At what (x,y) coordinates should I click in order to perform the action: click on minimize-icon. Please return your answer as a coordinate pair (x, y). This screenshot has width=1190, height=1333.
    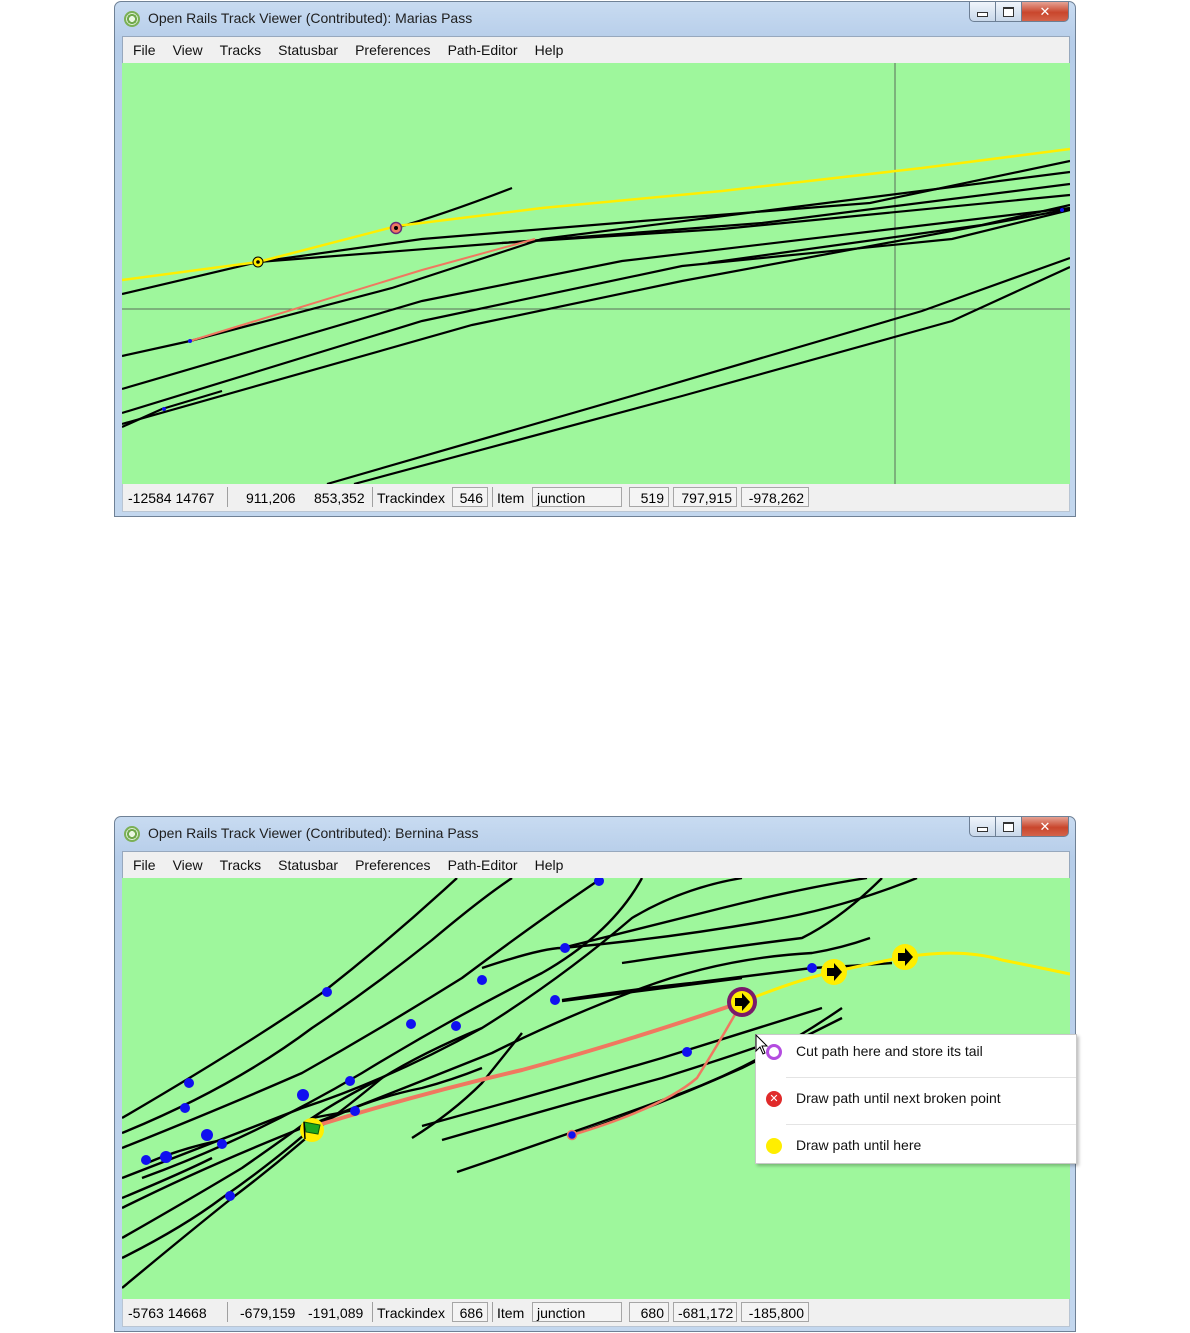
    Looking at the image, I should click on (982, 14).